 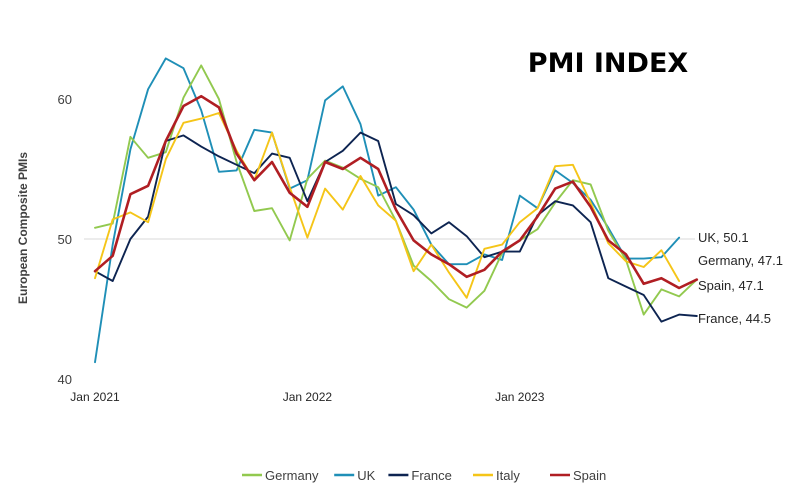 I want to click on x-tick-label: Jan 2021, so click(x=95, y=397).